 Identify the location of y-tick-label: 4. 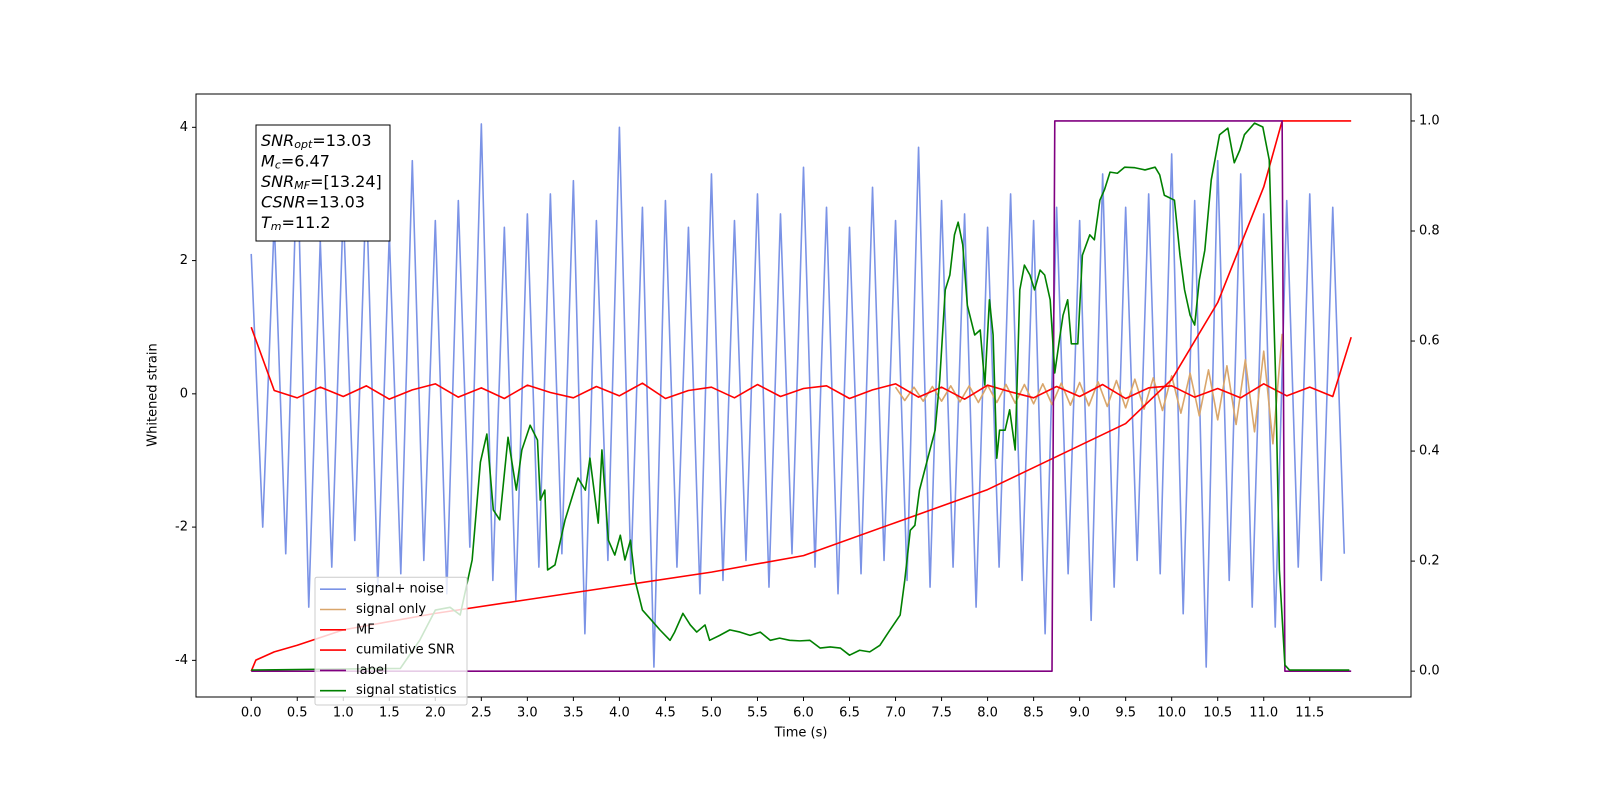
(184, 127).